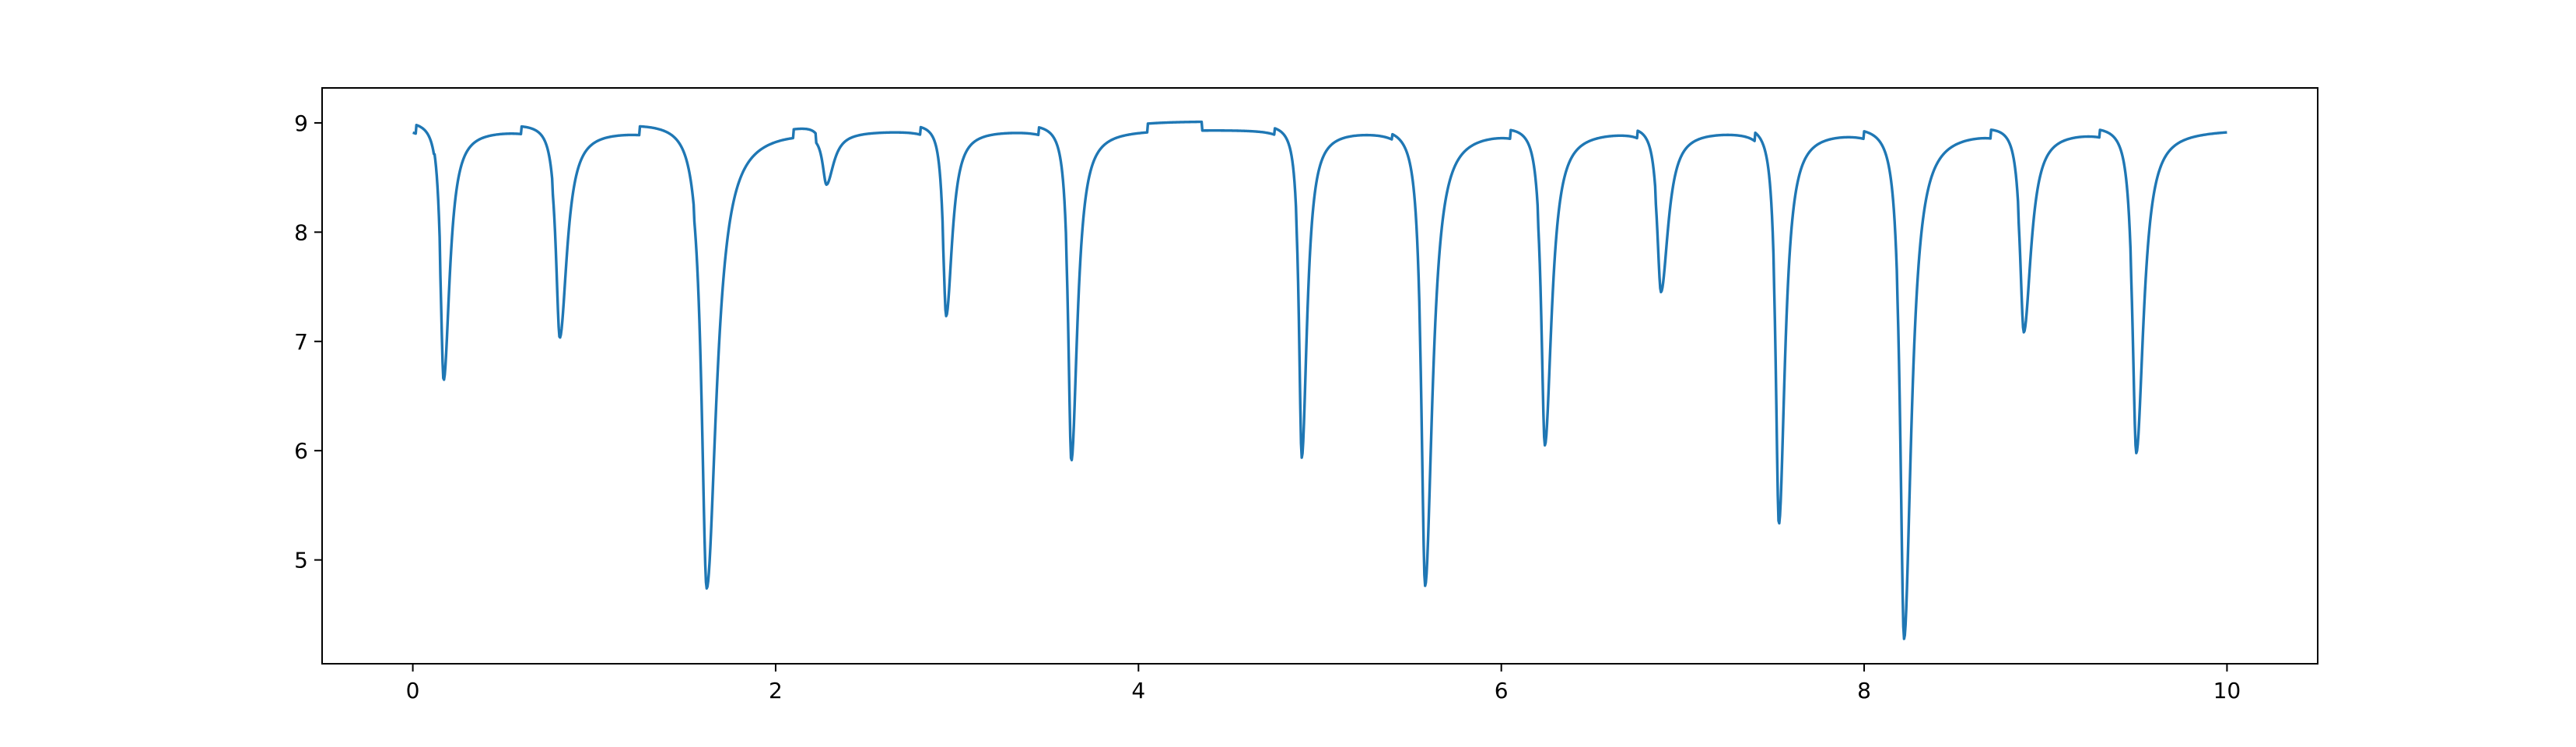 This screenshot has width=2576, height=747. Describe the element at coordinates (301, 560) in the screenshot. I see `y-tick-label: 5` at that location.